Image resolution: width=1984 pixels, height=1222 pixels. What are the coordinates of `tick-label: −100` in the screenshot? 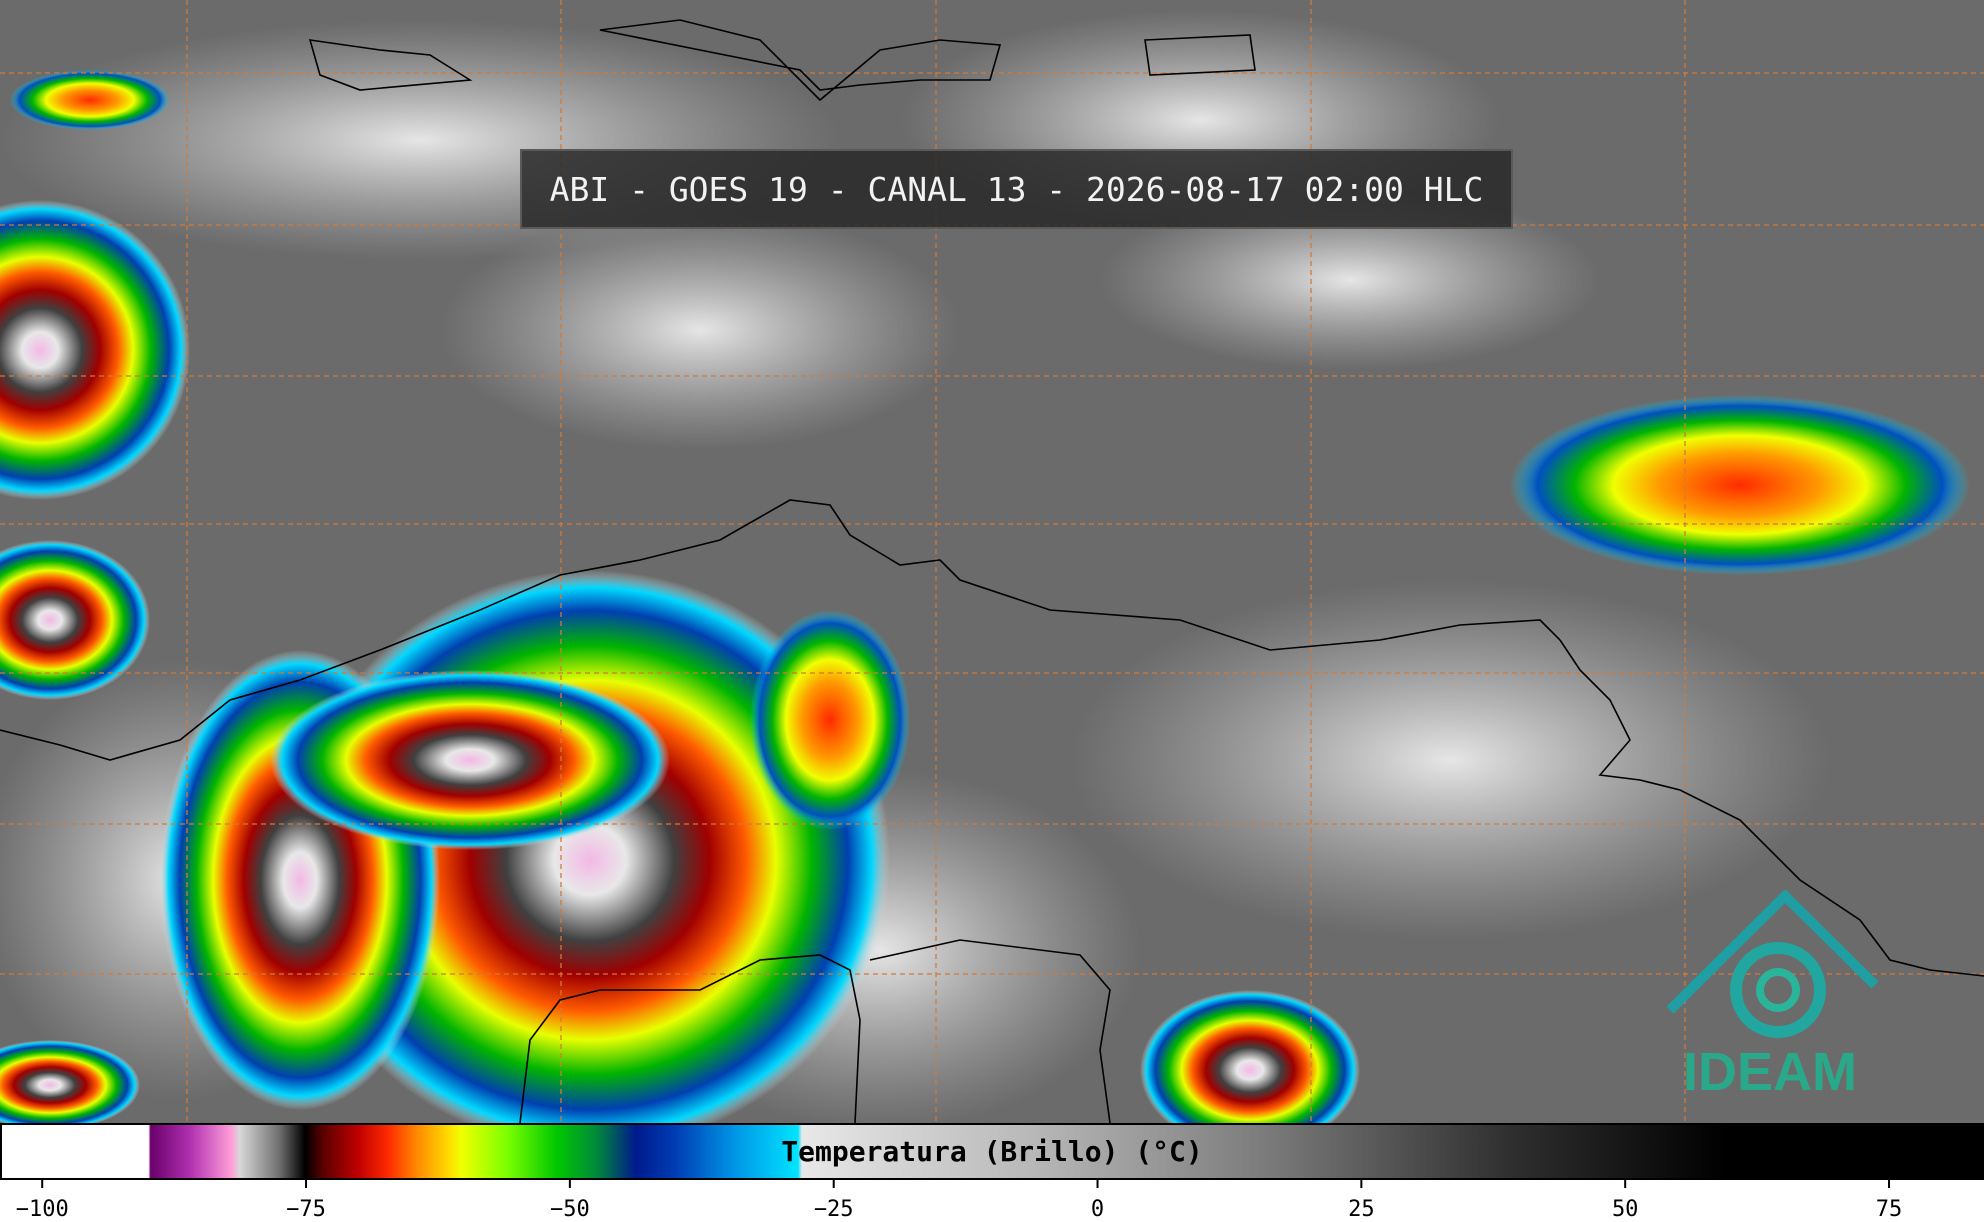 It's located at (42, 1209).